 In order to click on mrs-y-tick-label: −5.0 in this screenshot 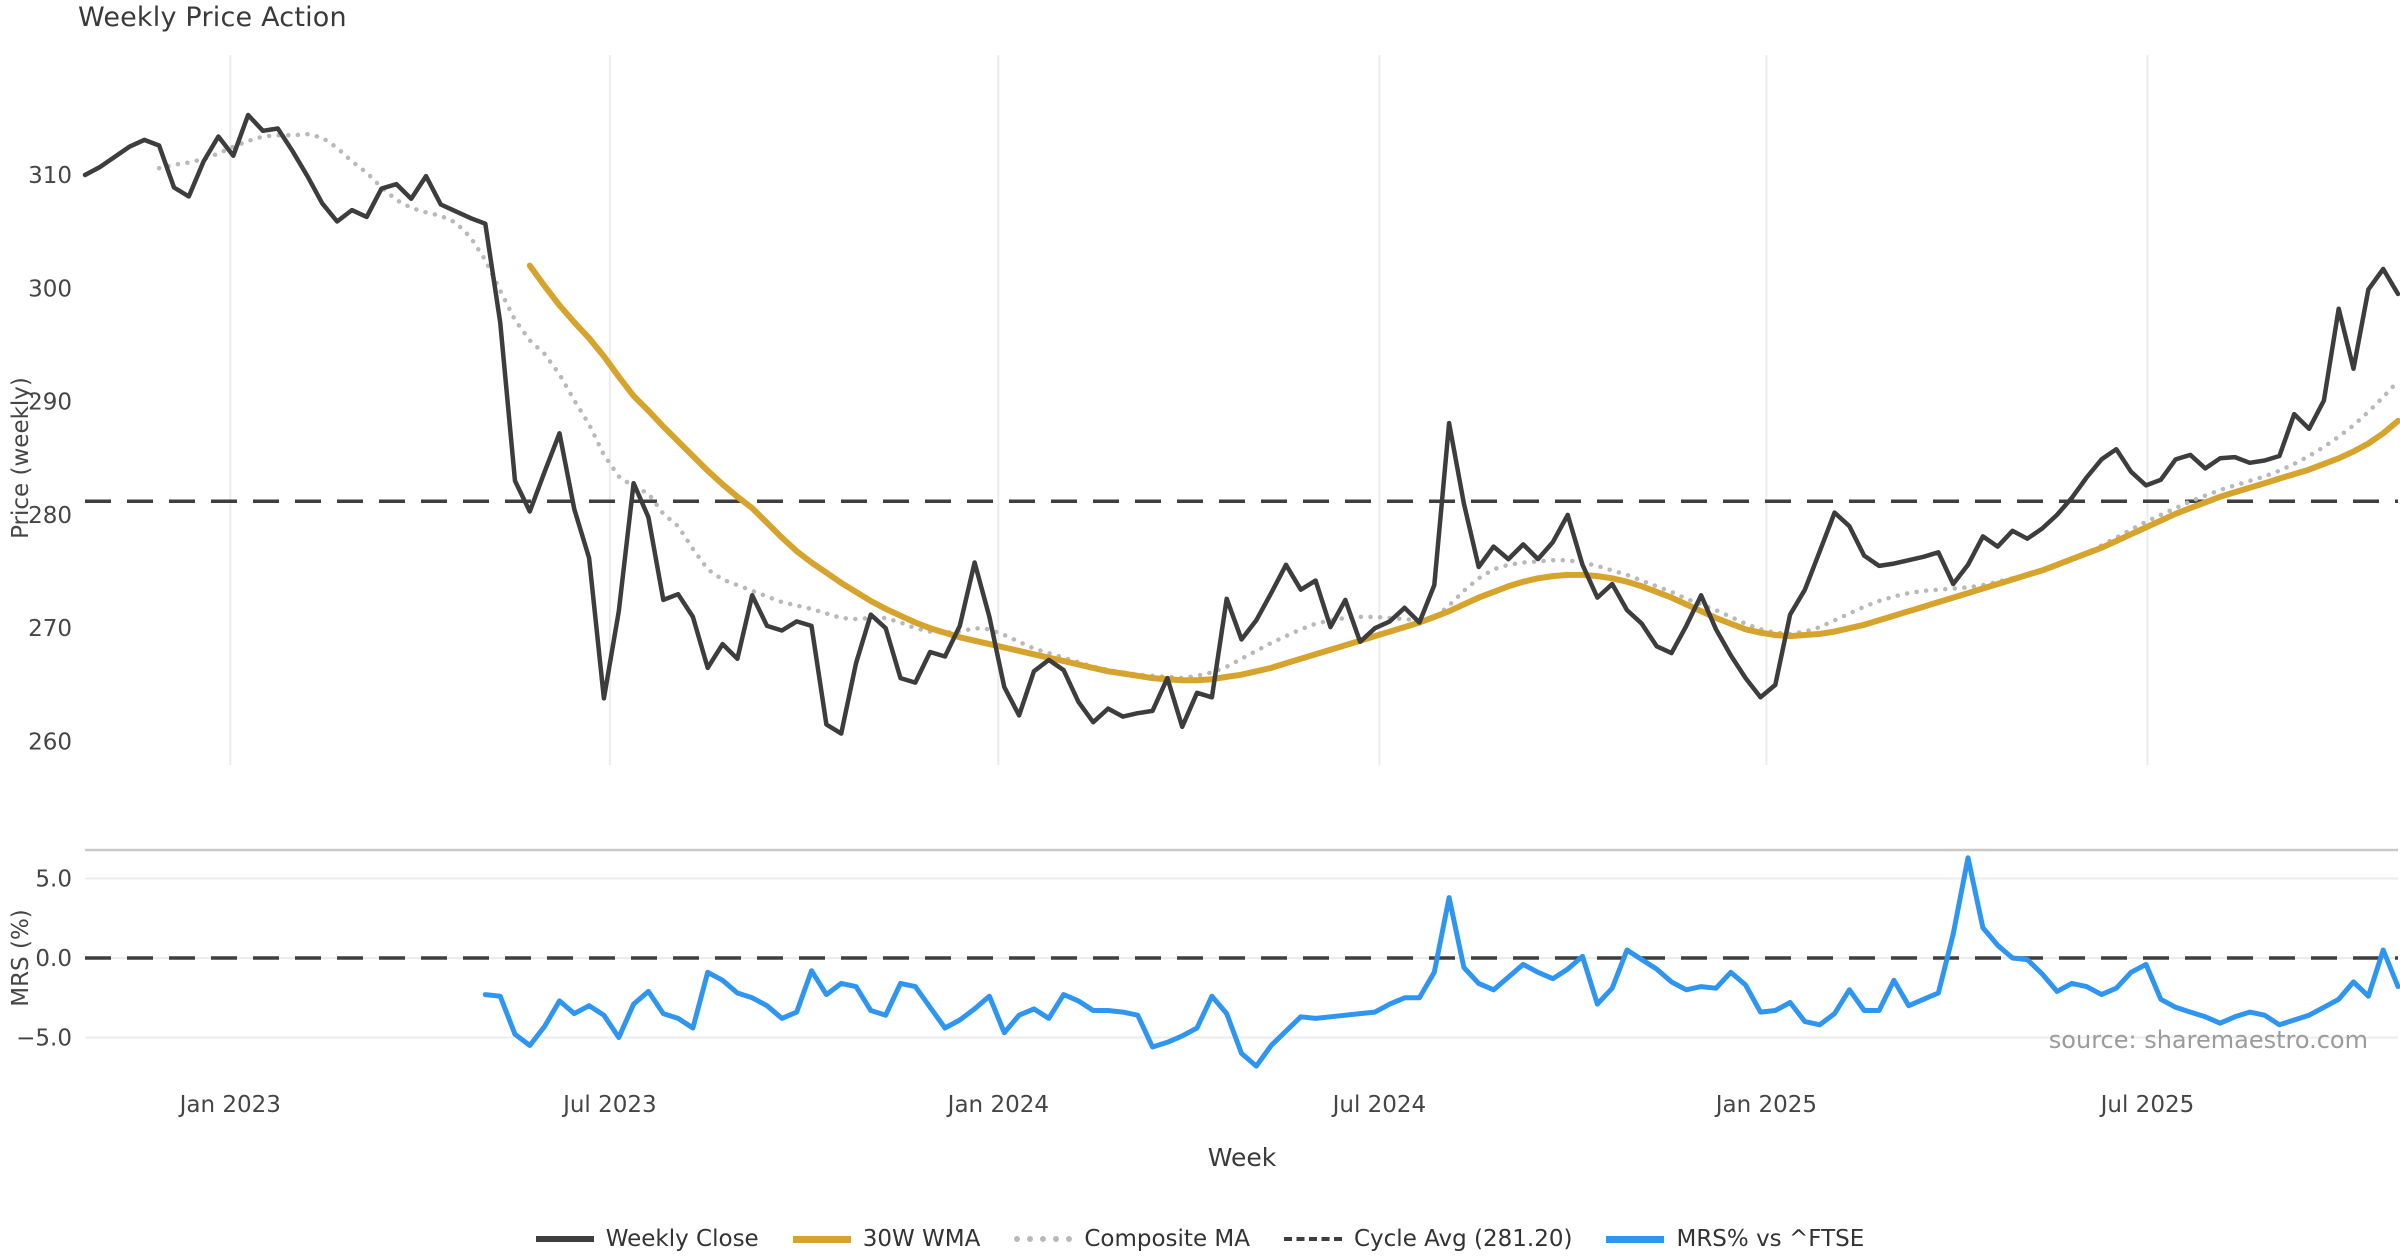, I will do `click(44, 1039)`.